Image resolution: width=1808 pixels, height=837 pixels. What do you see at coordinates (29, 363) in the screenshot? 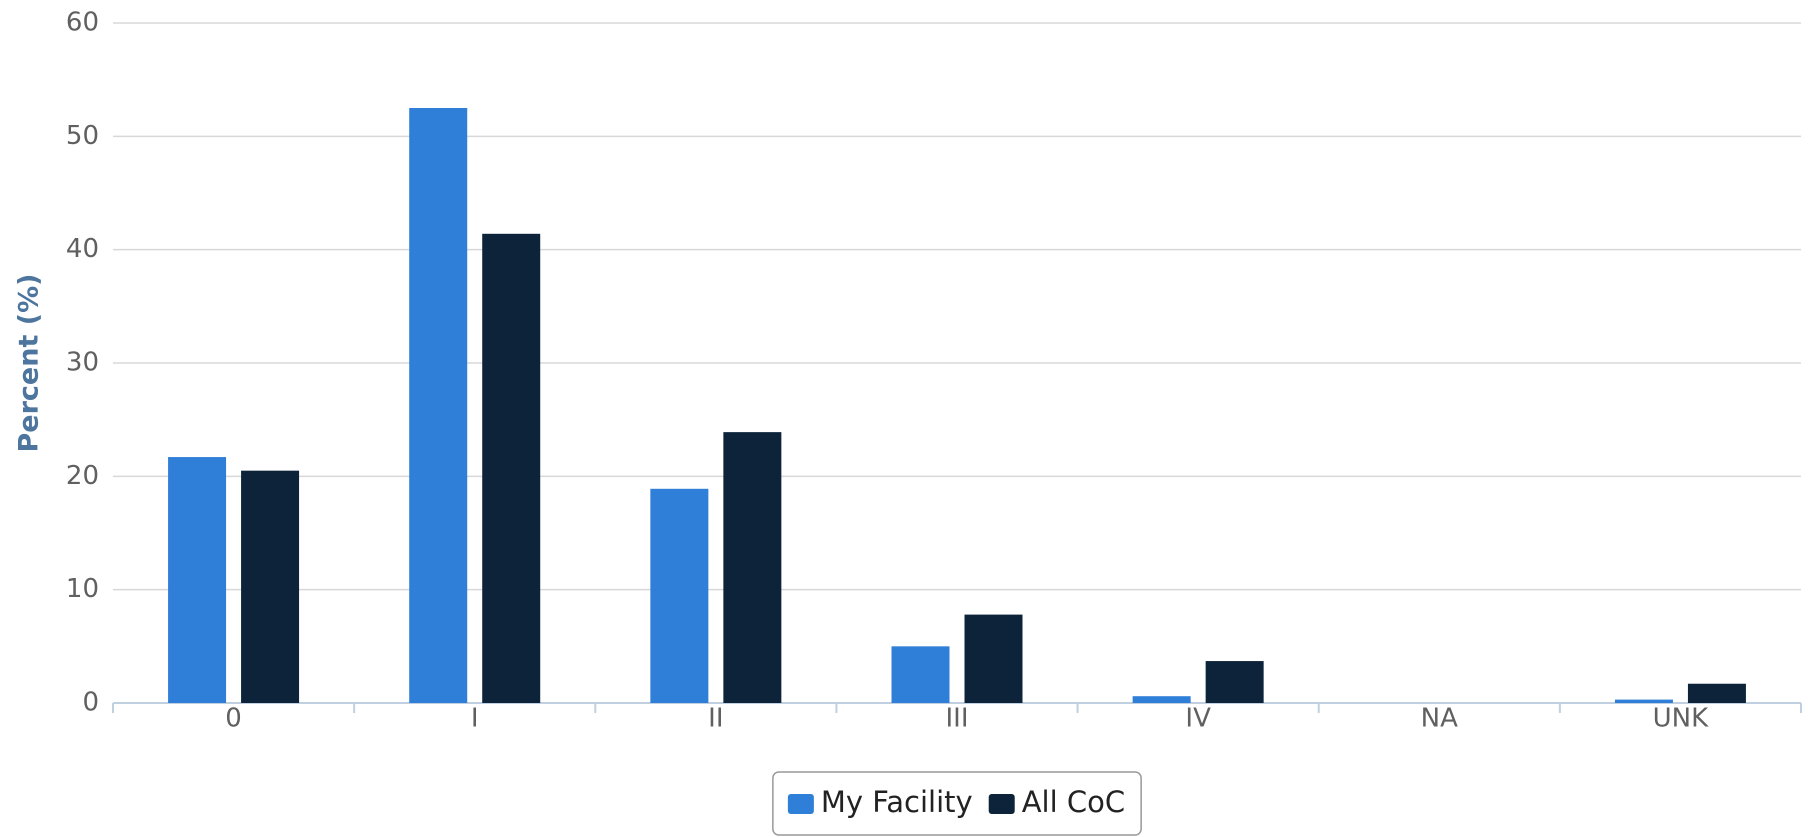
I see `y-axis-title: Percent (%)` at bounding box center [29, 363].